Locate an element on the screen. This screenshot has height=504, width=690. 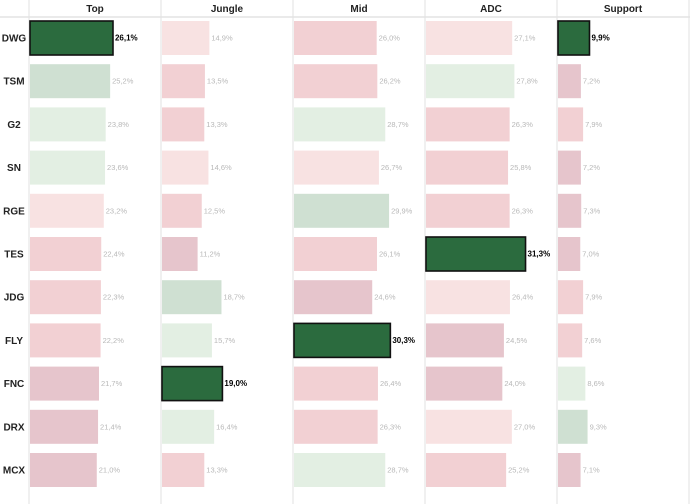
value-label-mcx-jungle: 13,3% is located at coordinates (217, 470).